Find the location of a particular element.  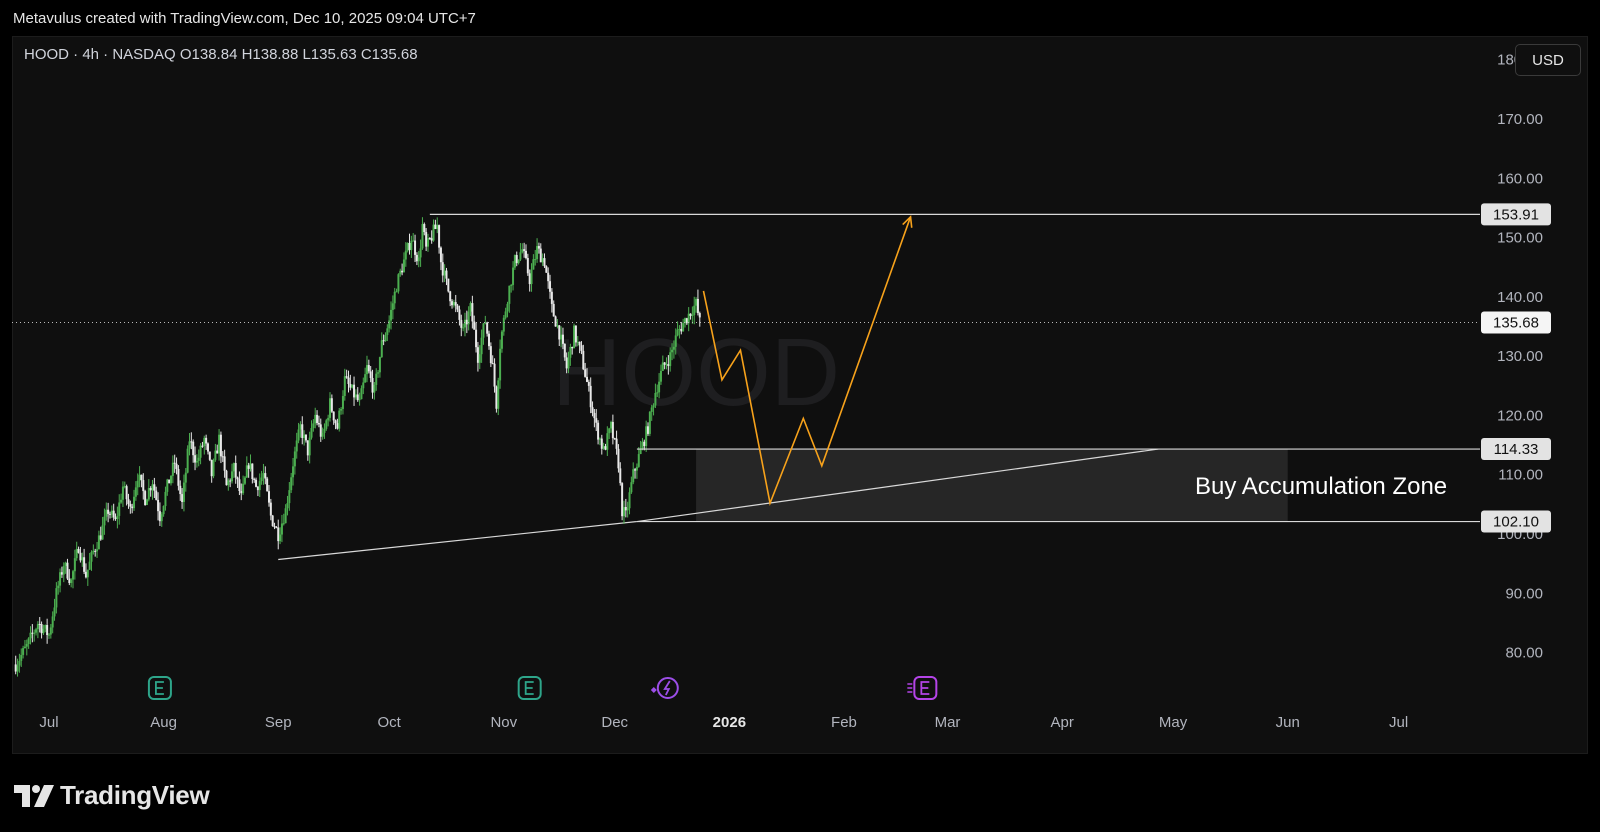

tradingview-logo: TradingView is located at coordinates (112, 795).